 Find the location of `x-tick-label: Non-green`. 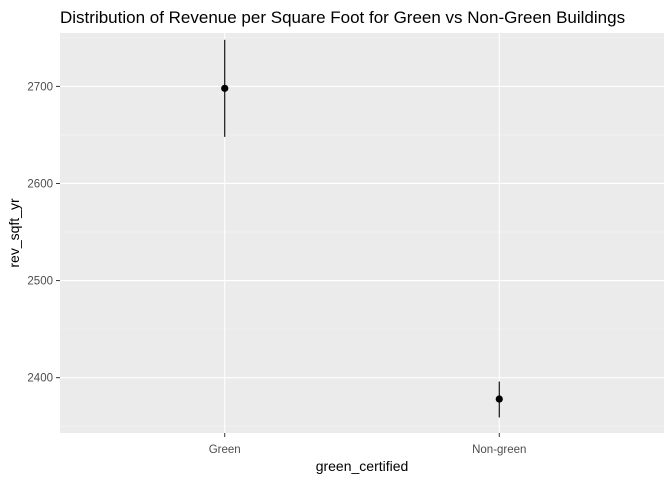

x-tick-label: Non-green is located at coordinates (499, 450).